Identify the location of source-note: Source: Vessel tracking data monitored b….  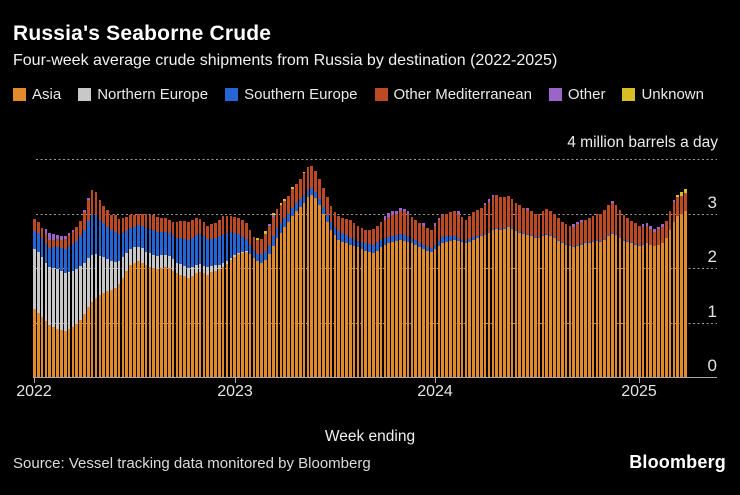
(192, 463).